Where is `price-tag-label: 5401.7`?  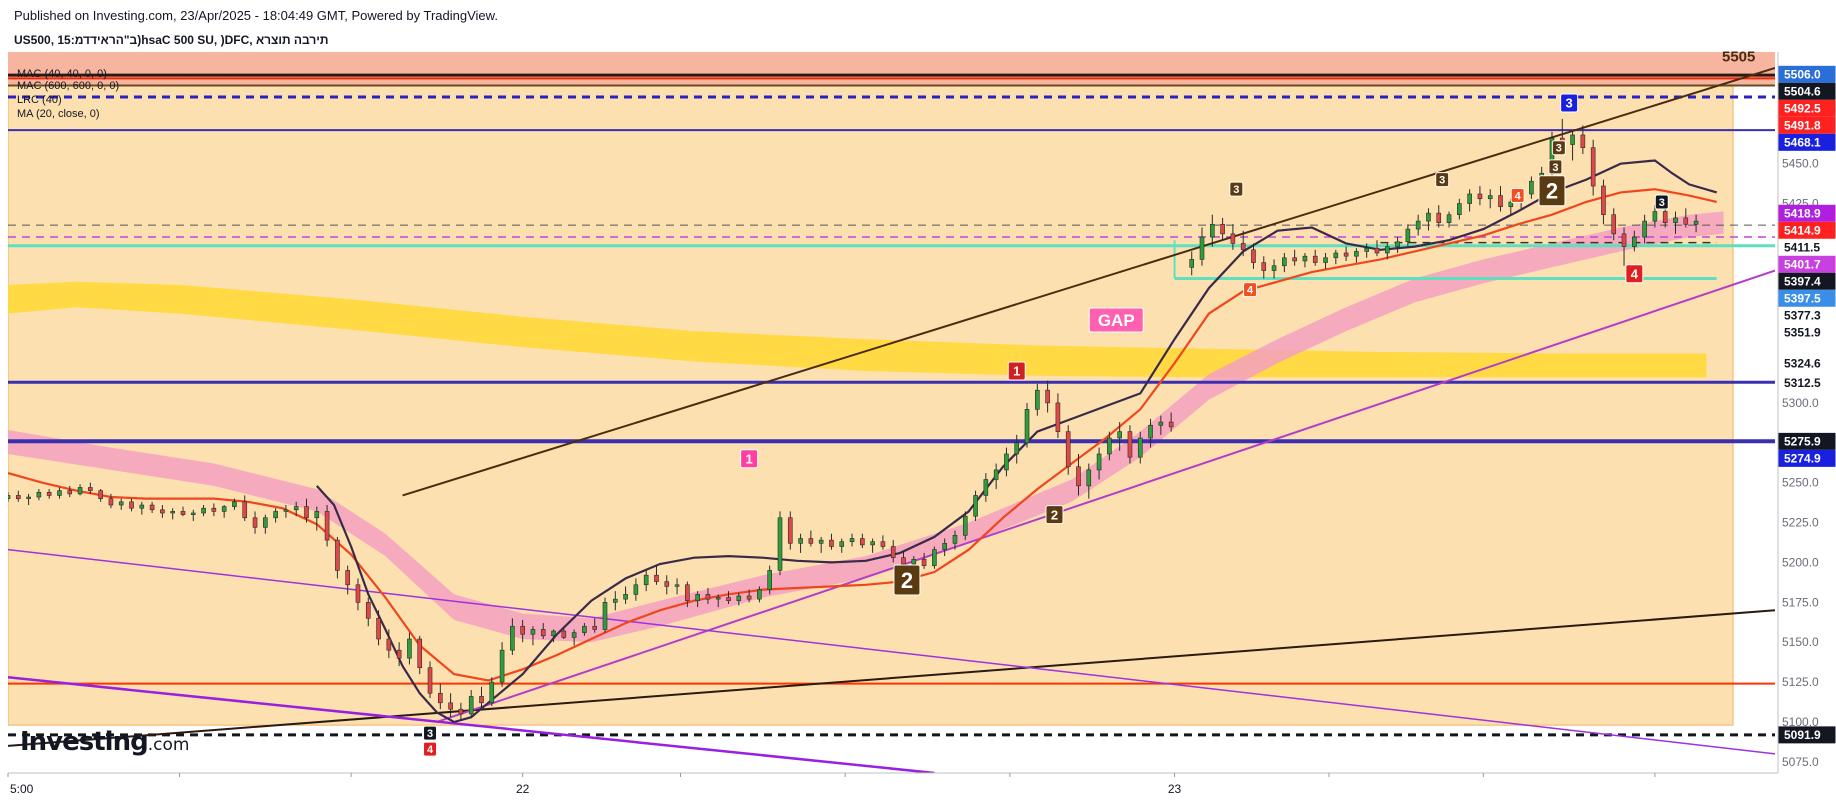 price-tag-label: 5401.7 is located at coordinates (1802, 264).